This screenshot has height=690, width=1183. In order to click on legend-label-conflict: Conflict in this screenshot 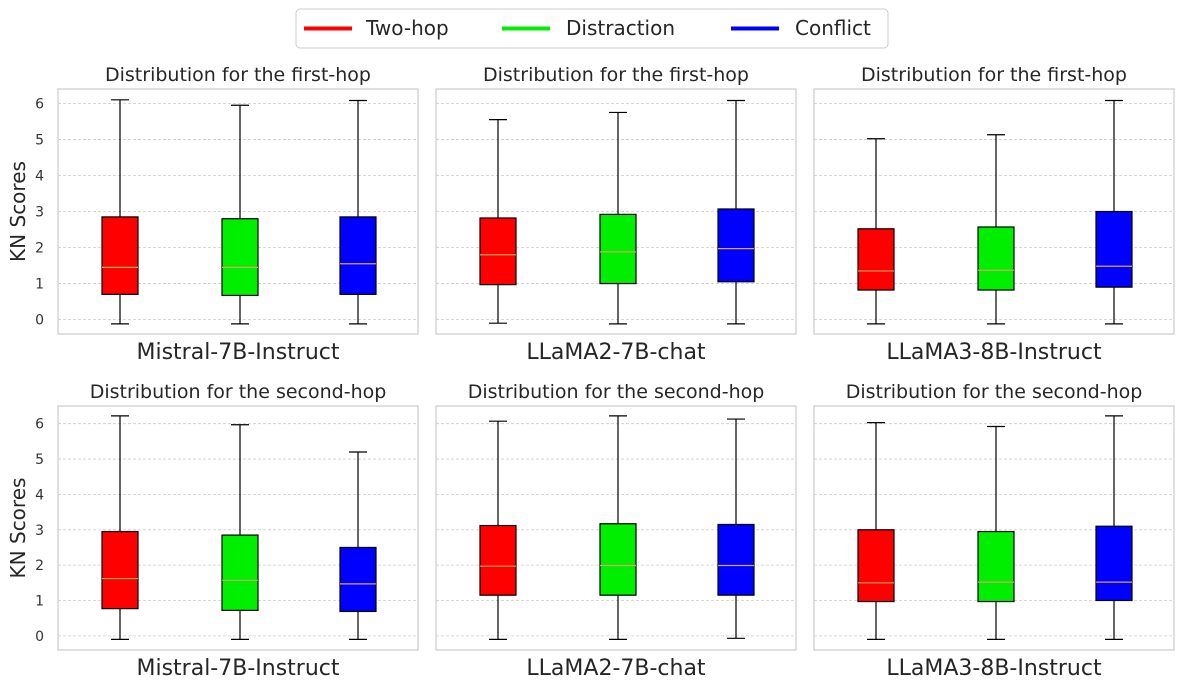, I will do `click(833, 28)`.